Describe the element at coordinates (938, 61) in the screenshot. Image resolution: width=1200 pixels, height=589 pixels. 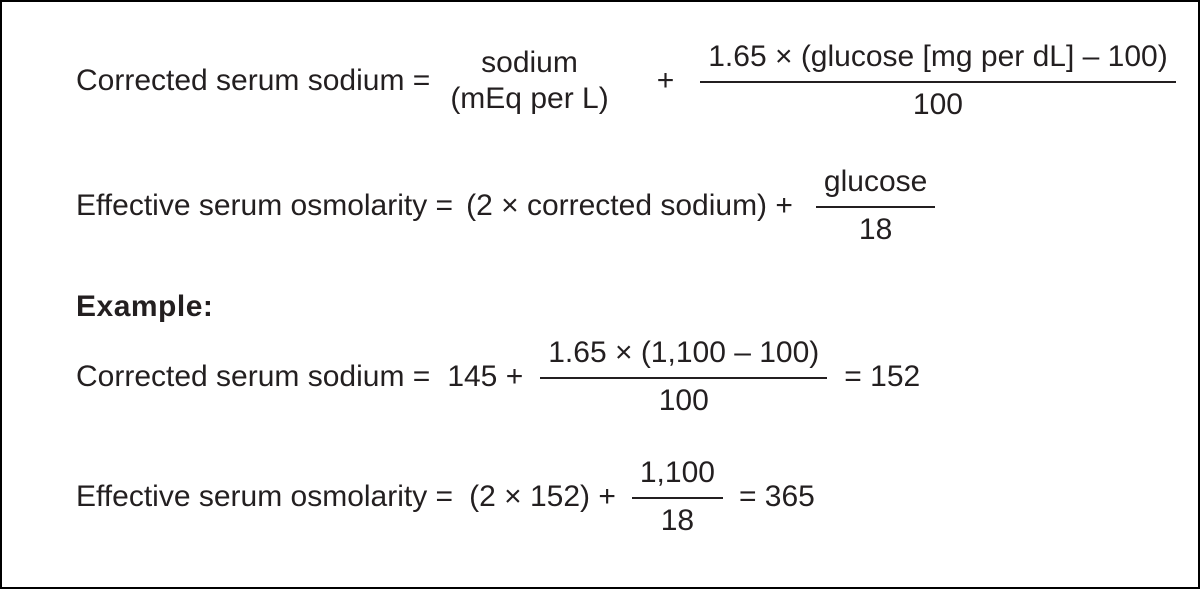
I see `fraction-numerator: 1.65 × (glucose [mg per dL] – 100)` at that location.